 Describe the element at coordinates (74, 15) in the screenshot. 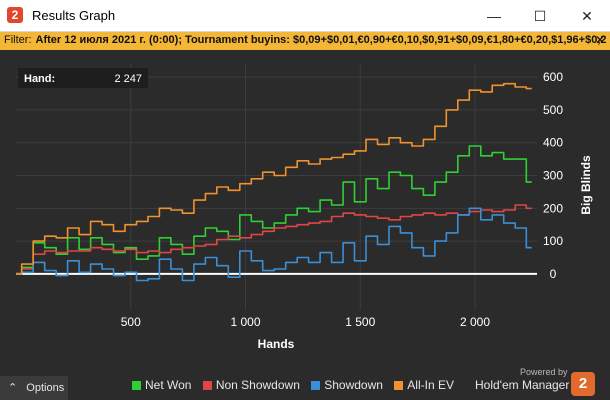

I see `window-title: Results Graph` at that location.